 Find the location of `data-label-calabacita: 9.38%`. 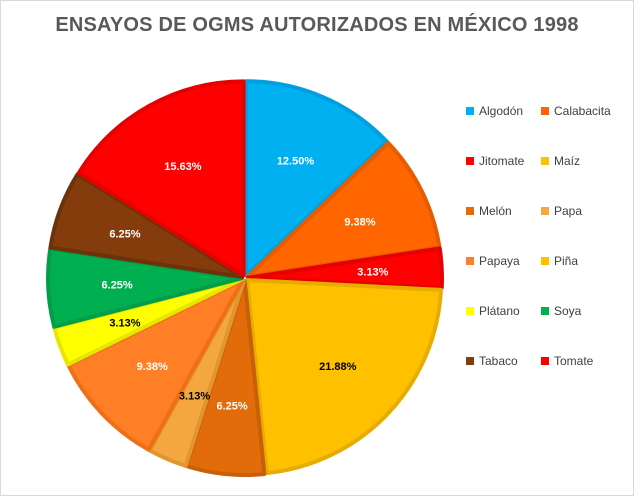

data-label-calabacita: 9.38% is located at coordinates (359, 223).